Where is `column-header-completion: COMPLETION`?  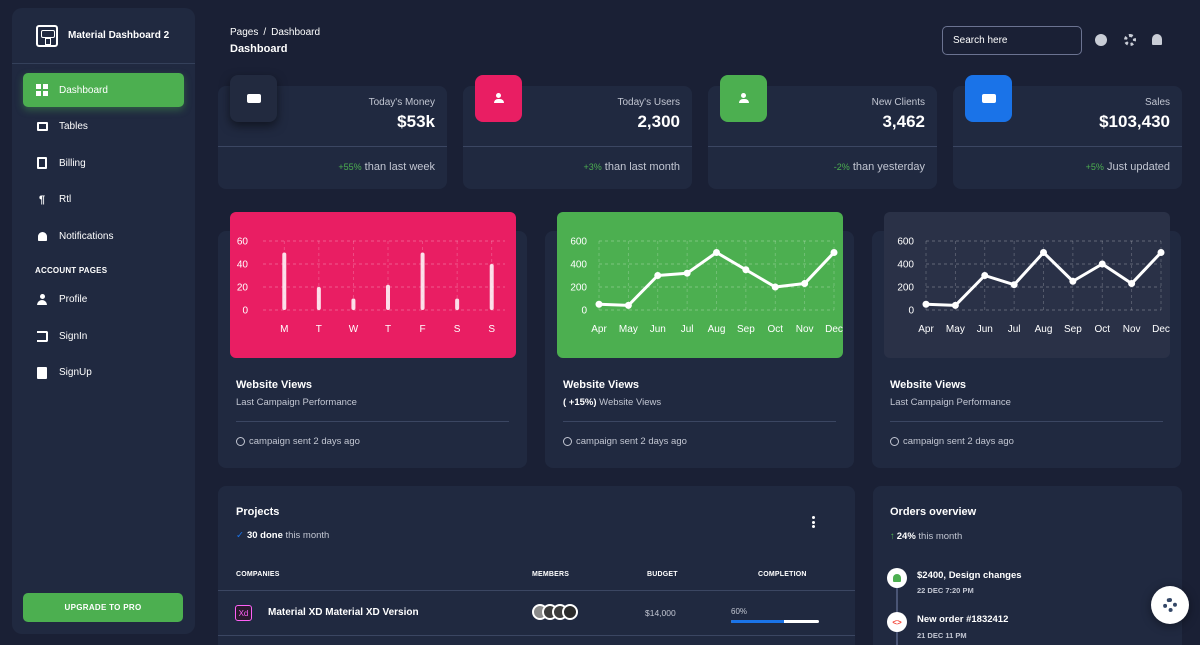
column-header-completion: COMPLETION is located at coordinates (782, 574).